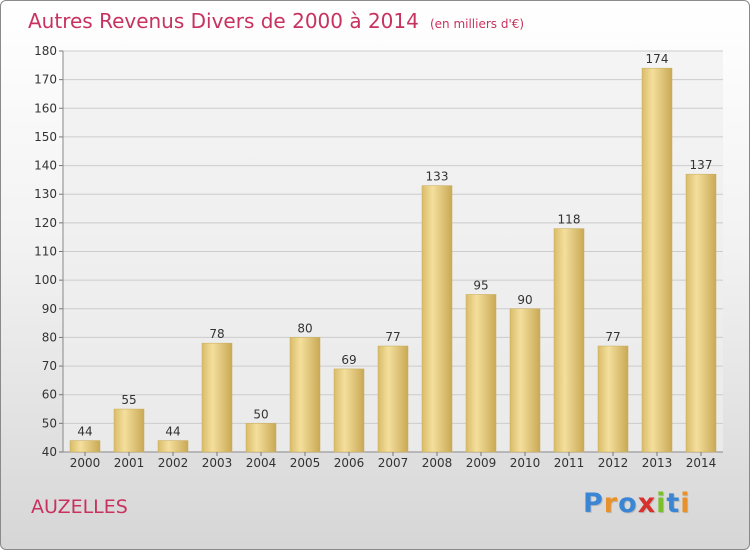 This screenshot has width=750, height=550. I want to click on data-label: 174, so click(657, 59).